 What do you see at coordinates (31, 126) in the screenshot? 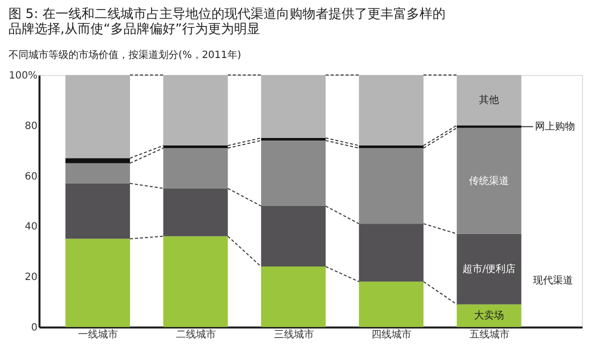
I see `y-tick-label: 80` at bounding box center [31, 126].